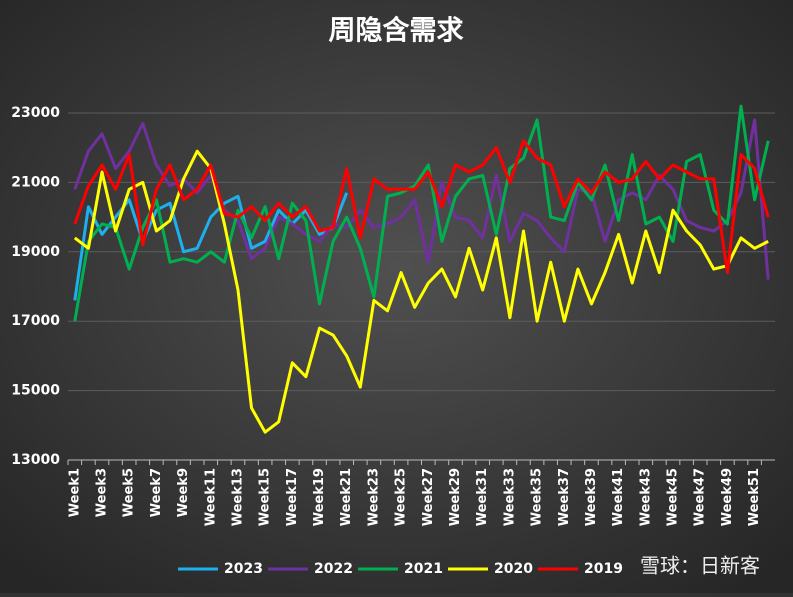 The height and width of the screenshot is (597, 793). I want to click on x-tick-label: Week3, so click(101, 492).